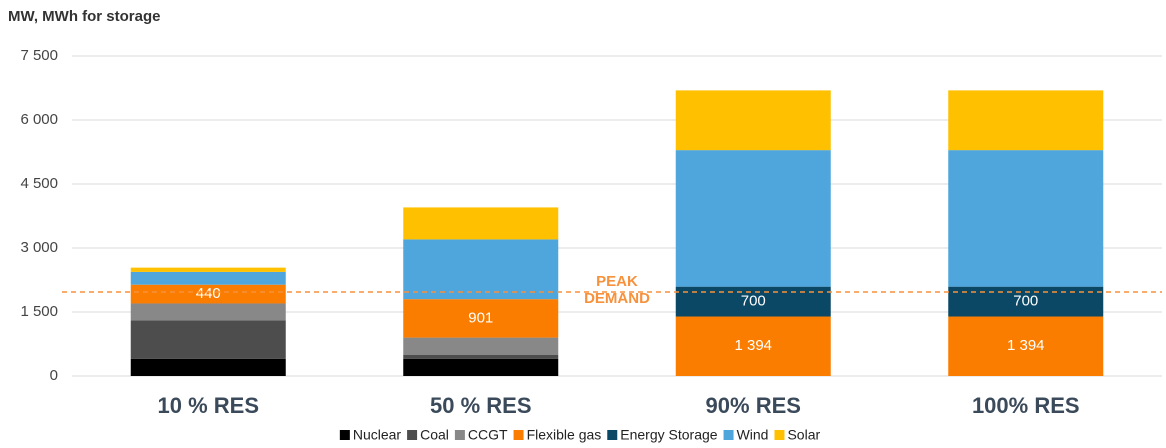 This screenshot has width=1166, height=448. What do you see at coordinates (1026, 405) in the screenshot?
I see `x-tick-label: 100% RES` at bounding box center [1026, 405].